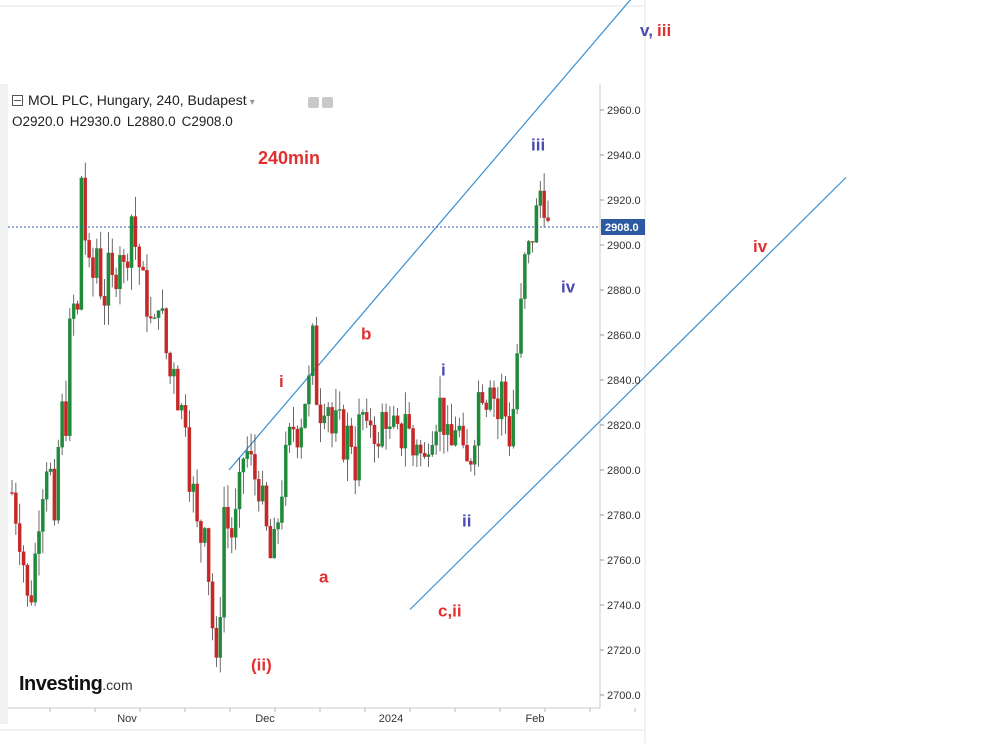 This screenshot has height=743, width=991. I want to click on settings-icon, so click(313, 102).